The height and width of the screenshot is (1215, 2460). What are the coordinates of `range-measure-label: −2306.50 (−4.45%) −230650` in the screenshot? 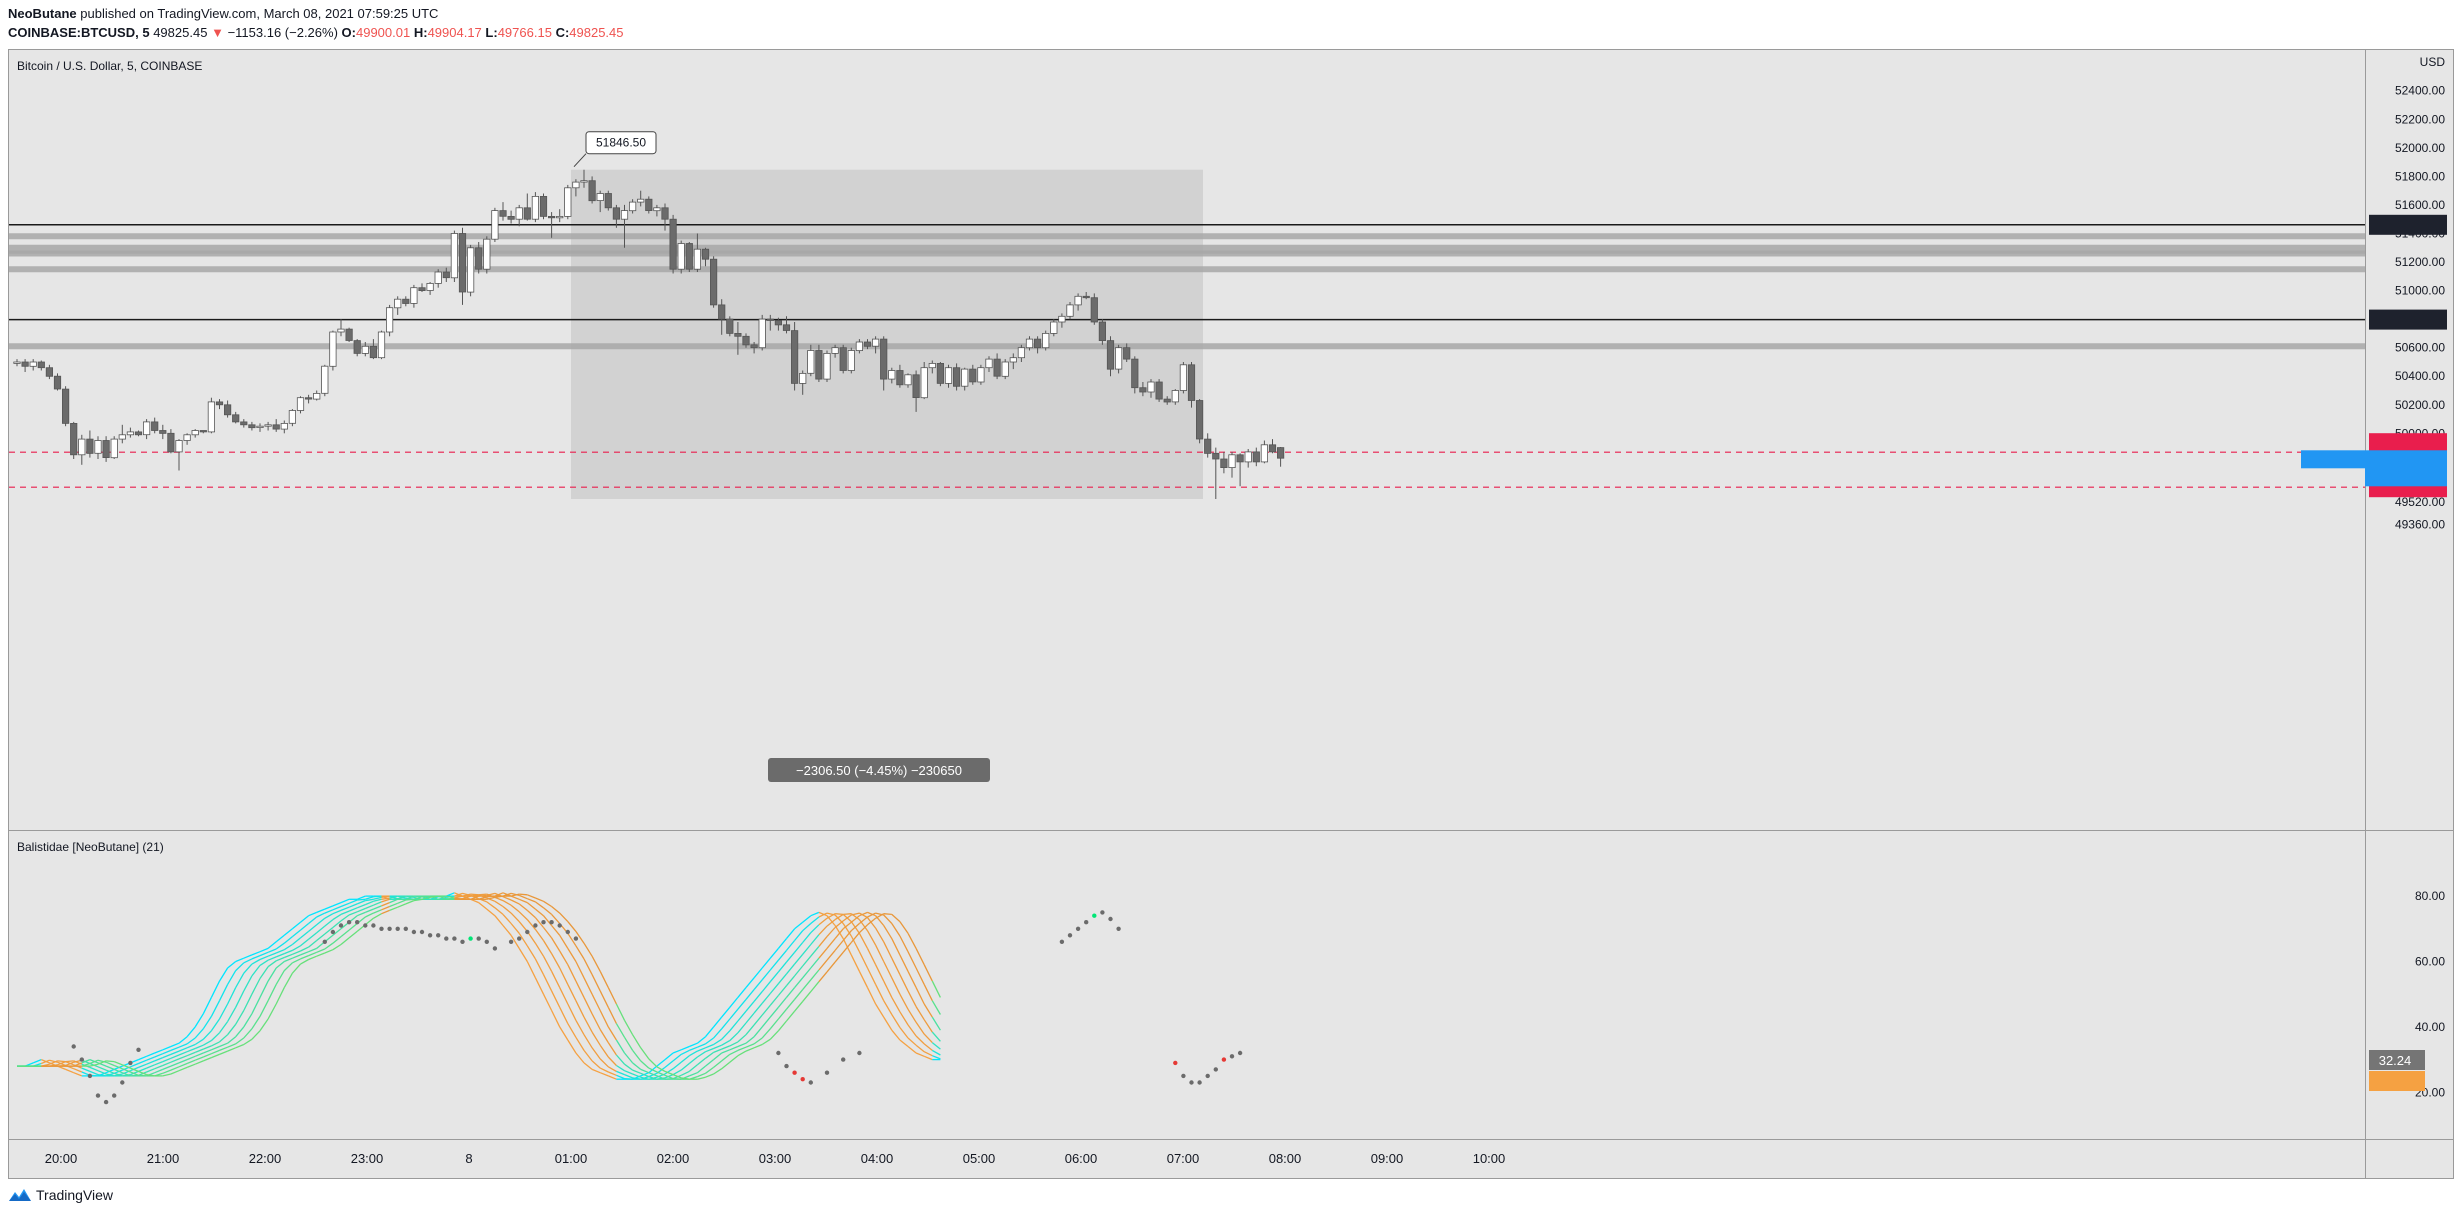 It's located at (879, 770).